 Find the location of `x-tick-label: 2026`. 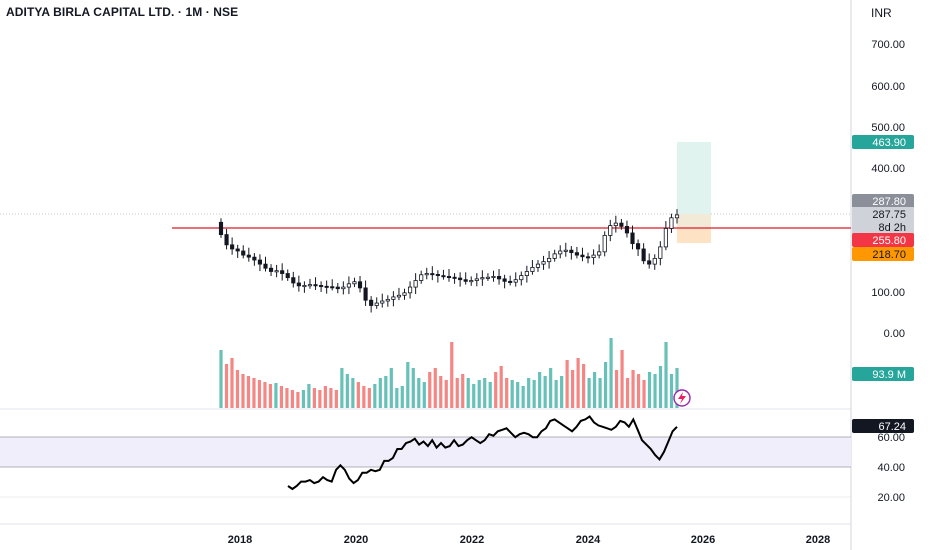

x-tick-label: 2026 is located at coordinates (703, 540).